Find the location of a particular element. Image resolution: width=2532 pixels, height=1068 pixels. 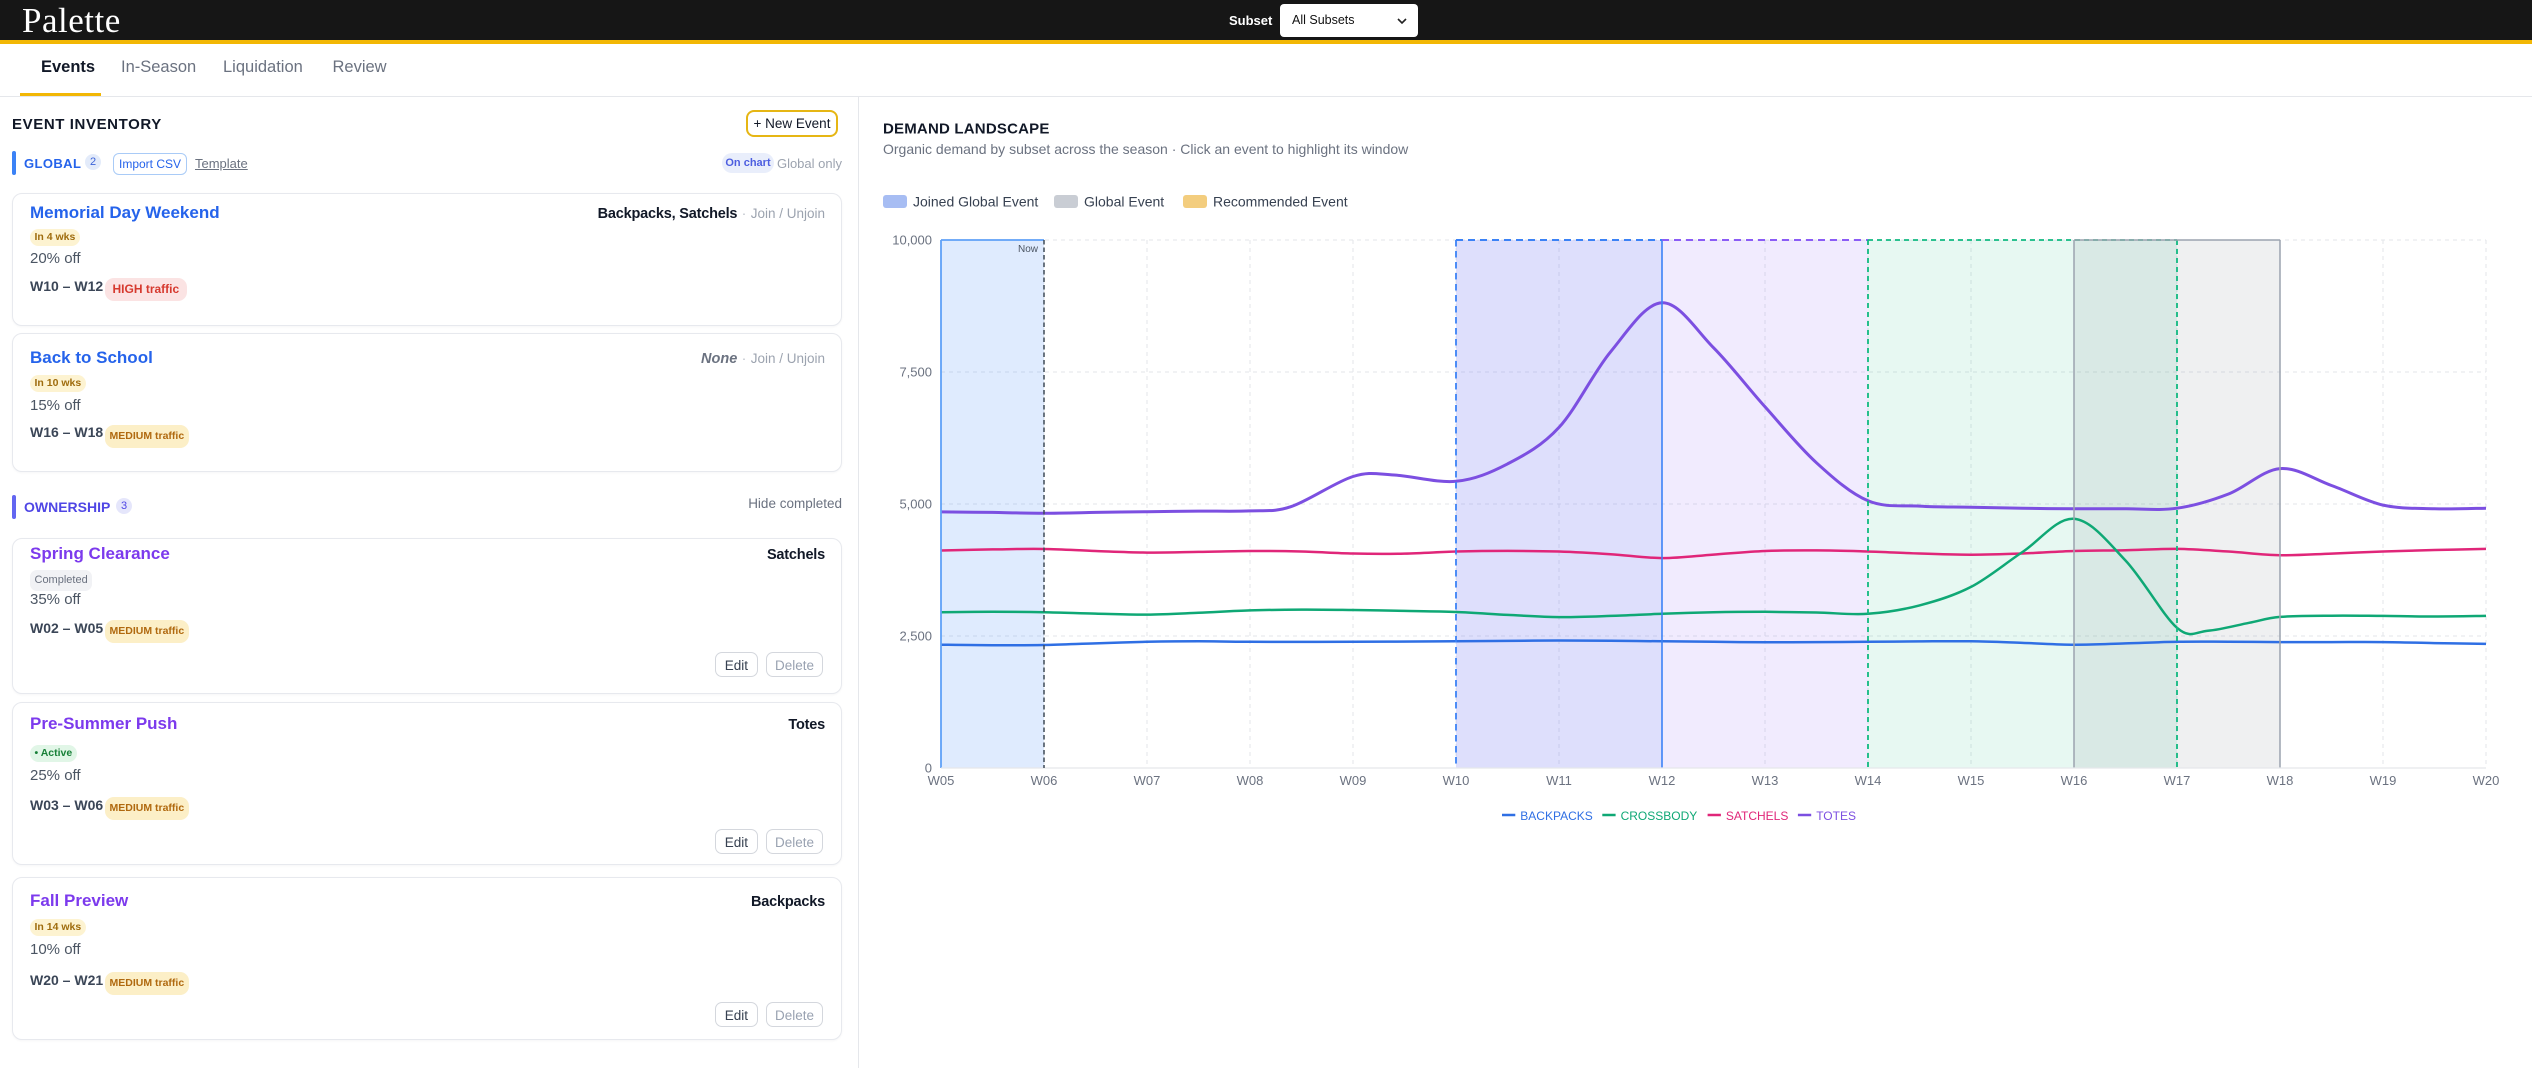

svg-text: Global Event is located at coordinates (1124, 202).